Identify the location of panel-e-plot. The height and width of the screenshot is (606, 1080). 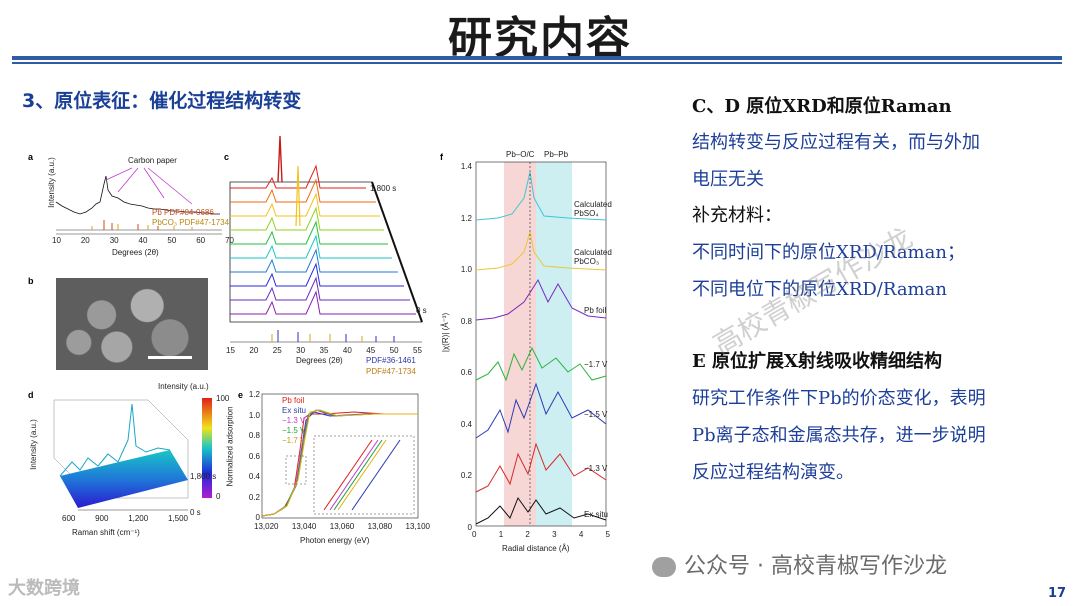
(340, 456).